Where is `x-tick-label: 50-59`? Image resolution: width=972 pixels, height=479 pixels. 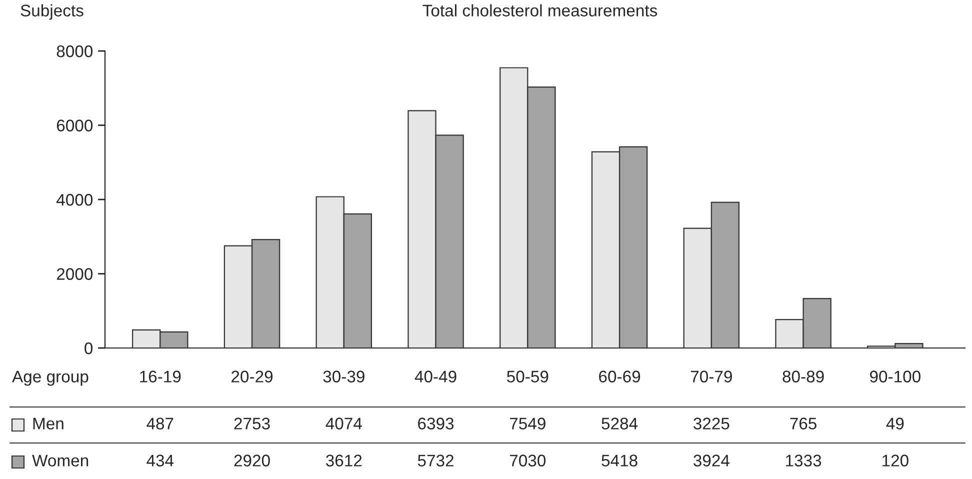
x-tick-label: 50-59 is located at coordinates (527, 376).